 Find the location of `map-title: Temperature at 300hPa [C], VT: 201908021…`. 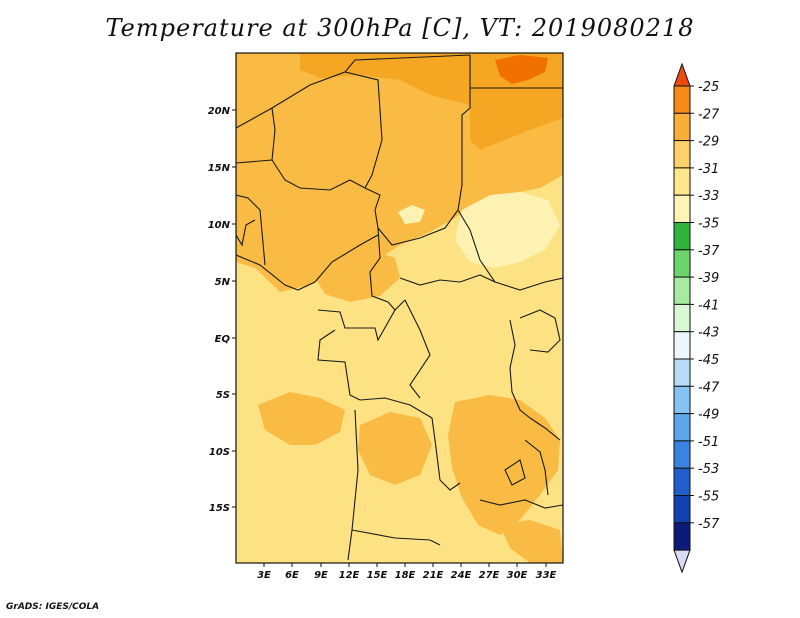

map-title: Temperature at 300hPa [C], VT: 201908021… is located at coordinates (400, 28).